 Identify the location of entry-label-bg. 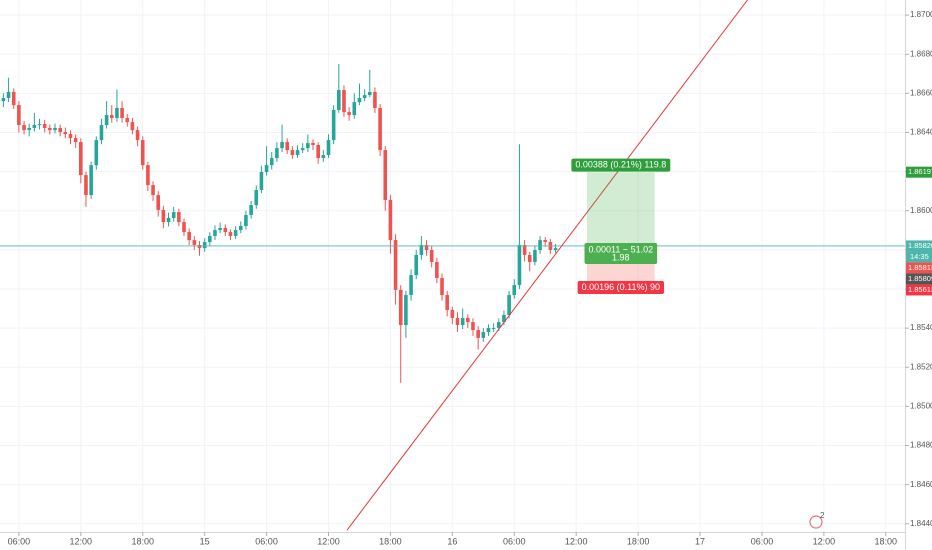
(621, 253).